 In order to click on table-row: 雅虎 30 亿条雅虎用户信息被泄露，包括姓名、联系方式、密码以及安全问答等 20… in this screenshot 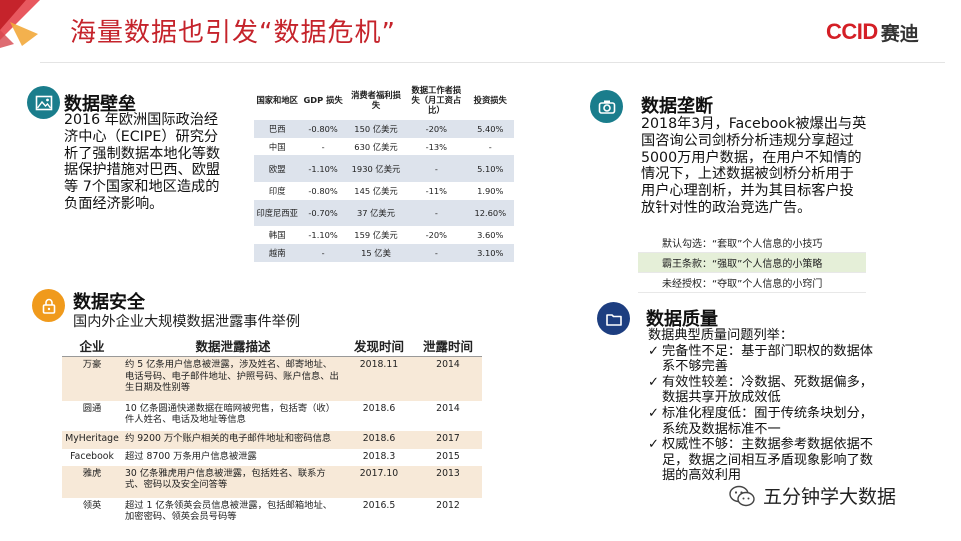, I will do `click(272, 481)`.